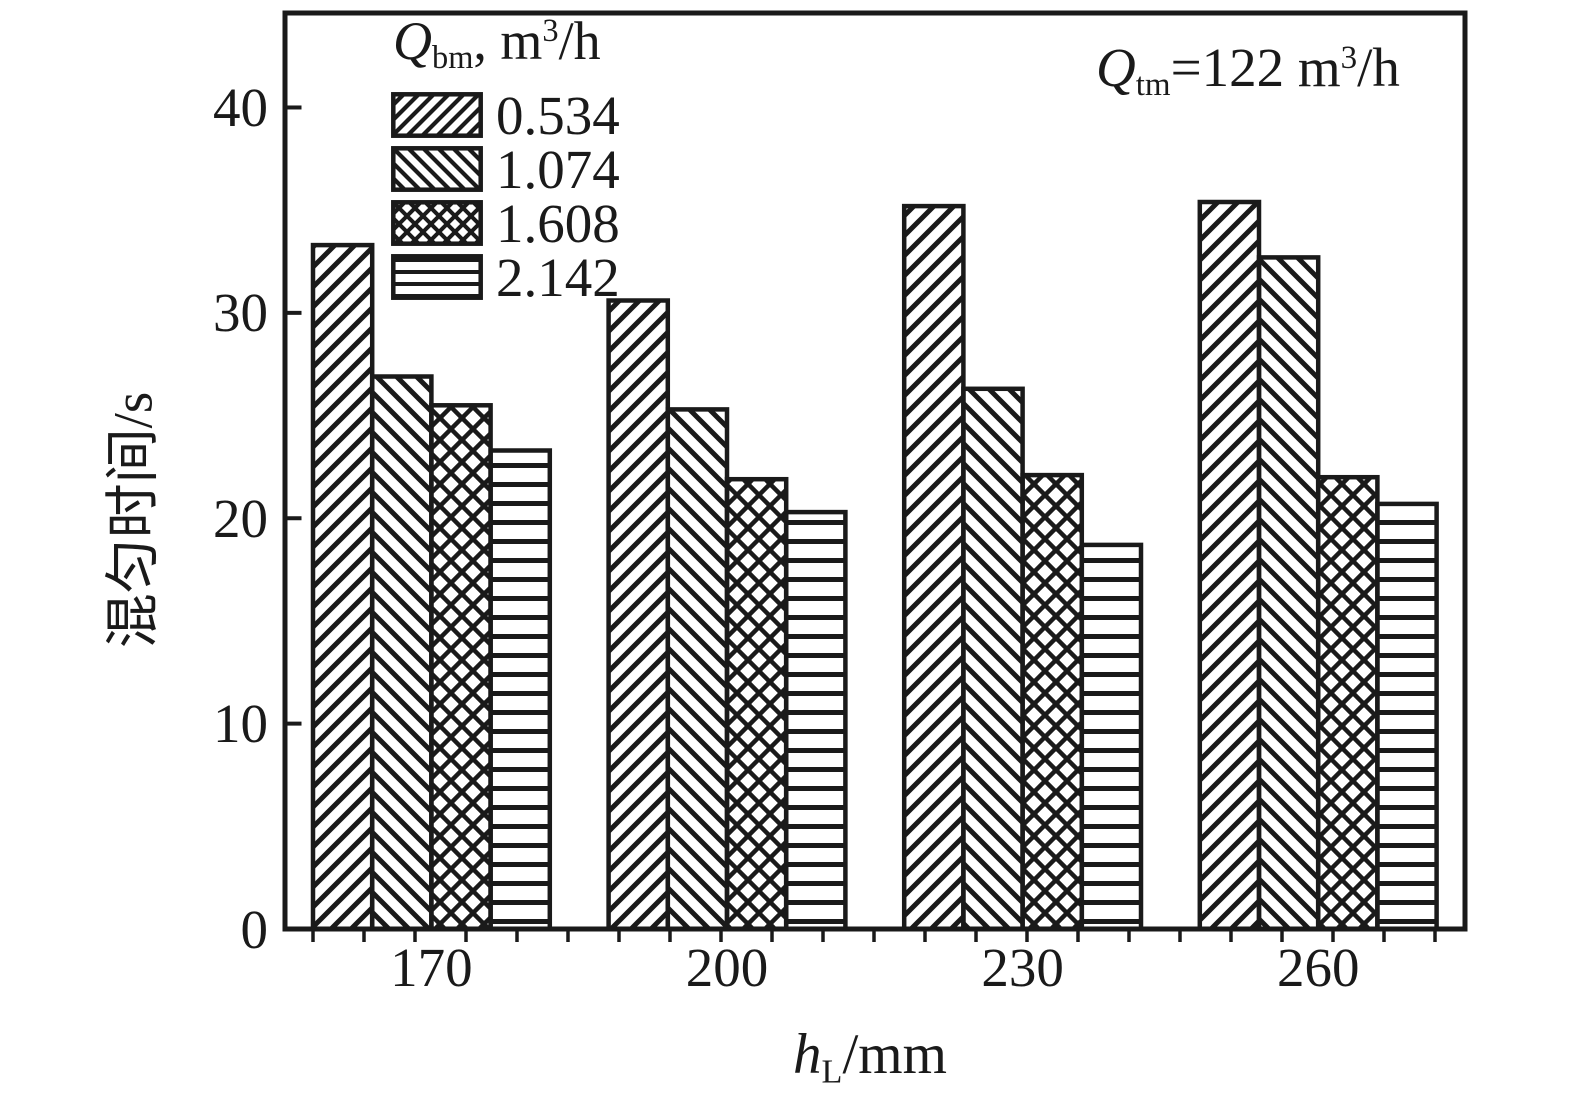 This screenshot has height=1103, width=1575. I want to click on bar-1.608-at-200, so click(756, 704).